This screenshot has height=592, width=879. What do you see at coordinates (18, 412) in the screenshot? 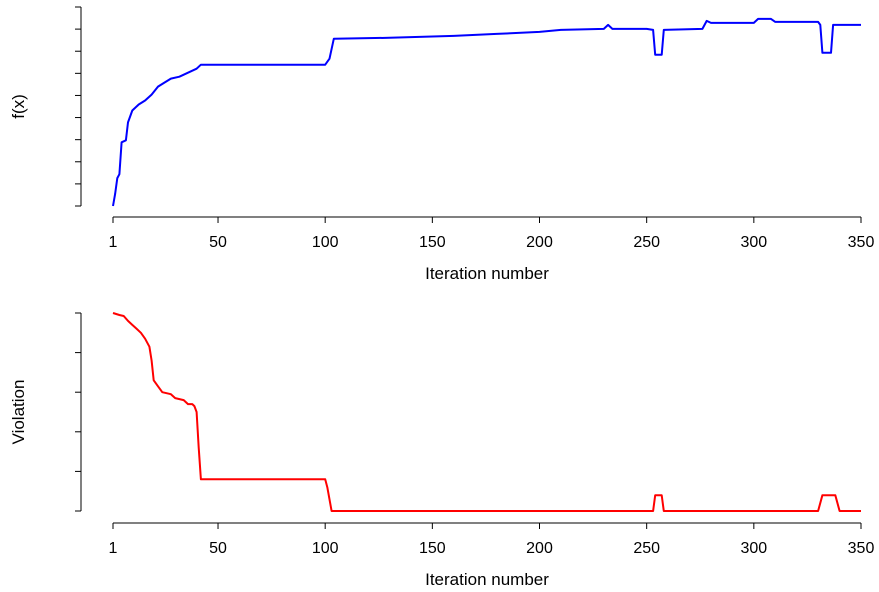
I see `violation-y-axis-title: Violation` at bounding box center [18, 412].